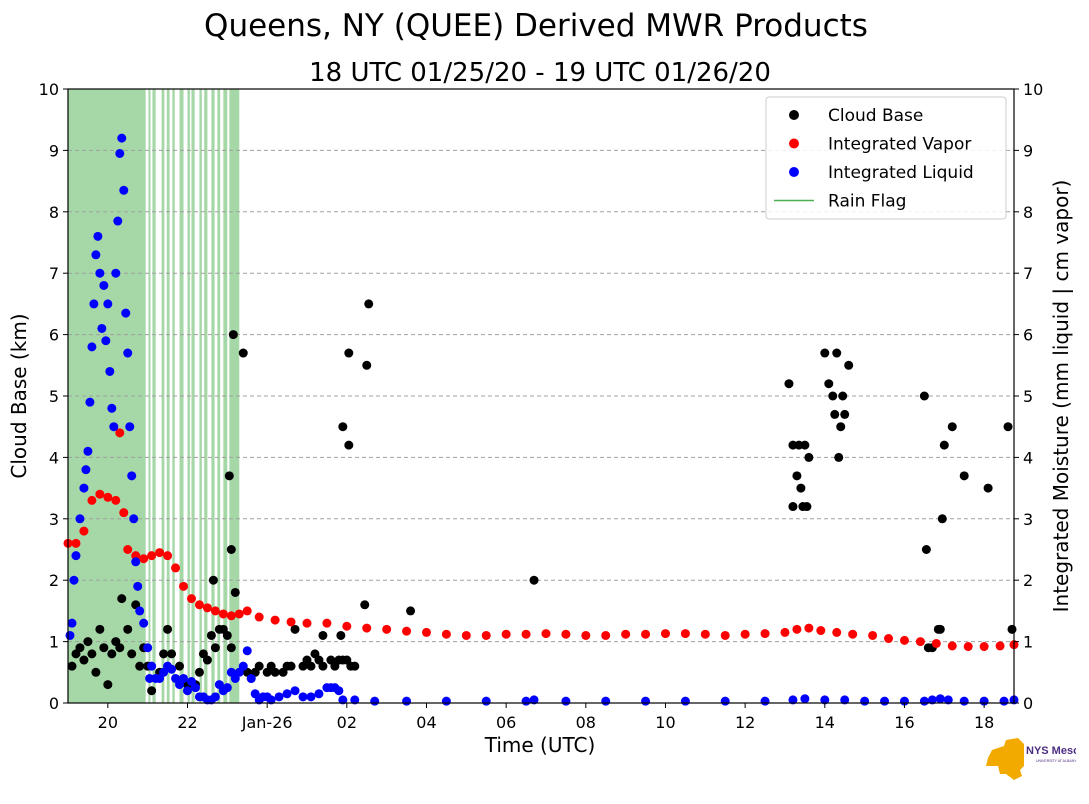 The image size is (1089, 804). I want to click on y-tick-label-left: 3, so click(54, 519).